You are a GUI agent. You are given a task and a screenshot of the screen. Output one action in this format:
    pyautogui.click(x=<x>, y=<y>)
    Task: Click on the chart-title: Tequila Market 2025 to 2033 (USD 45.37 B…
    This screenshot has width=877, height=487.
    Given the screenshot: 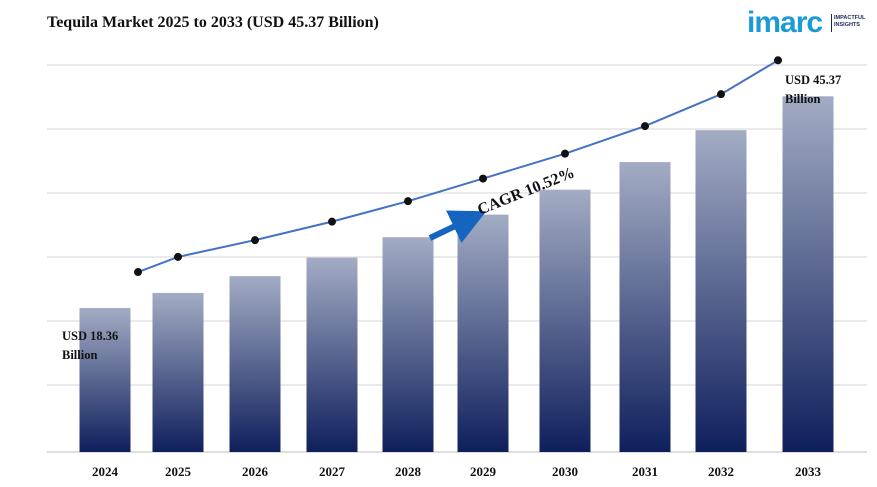 What is the action you would take?
    pyautogui.click(x=213, y=22)
    